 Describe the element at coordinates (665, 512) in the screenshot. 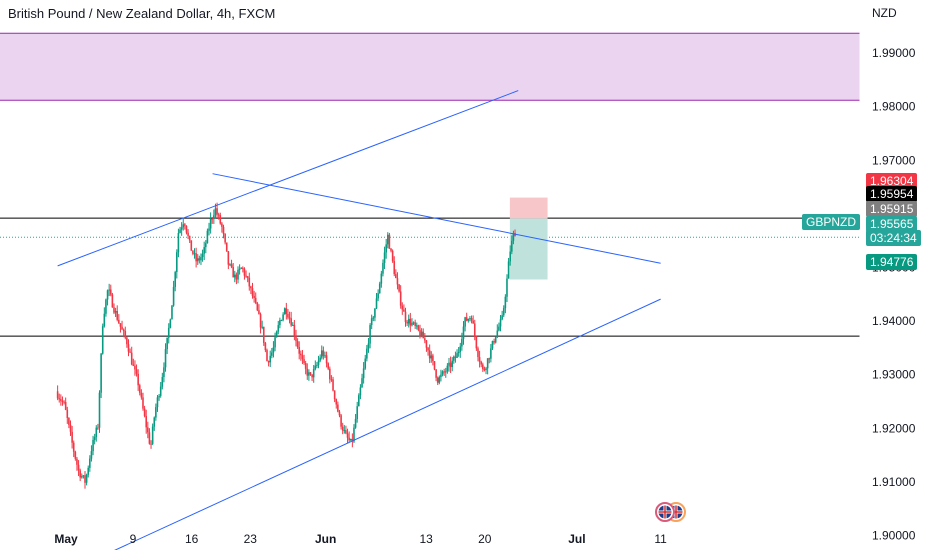

I see `flag-uk-icon` at that location.